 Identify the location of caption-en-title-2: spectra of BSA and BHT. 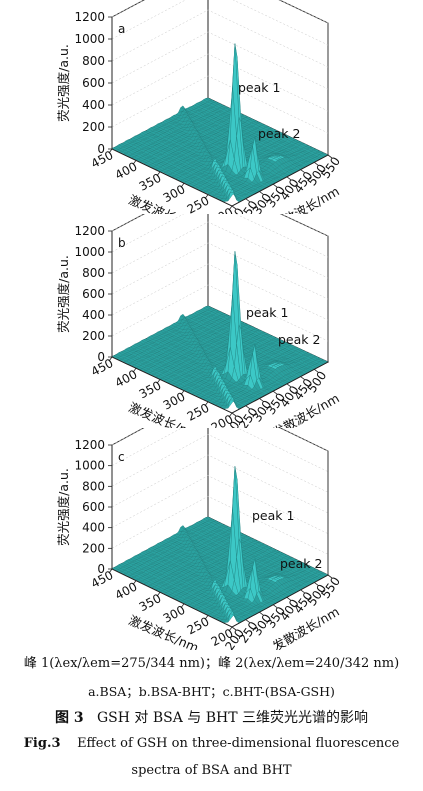
(211, 770).